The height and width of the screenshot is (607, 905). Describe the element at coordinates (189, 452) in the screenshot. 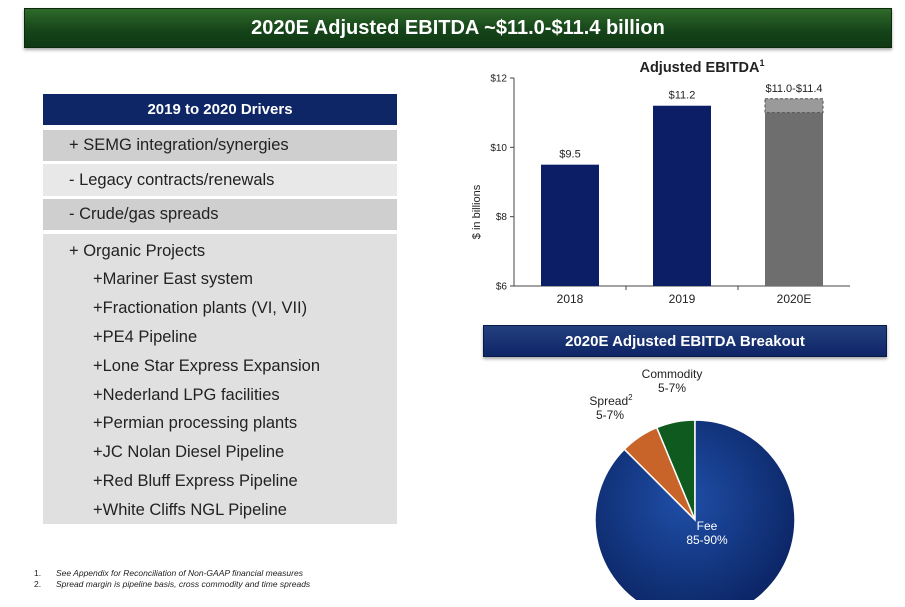

I see `project-jc-nolan: +JC Nolan Diesel Pipeline` at that location.